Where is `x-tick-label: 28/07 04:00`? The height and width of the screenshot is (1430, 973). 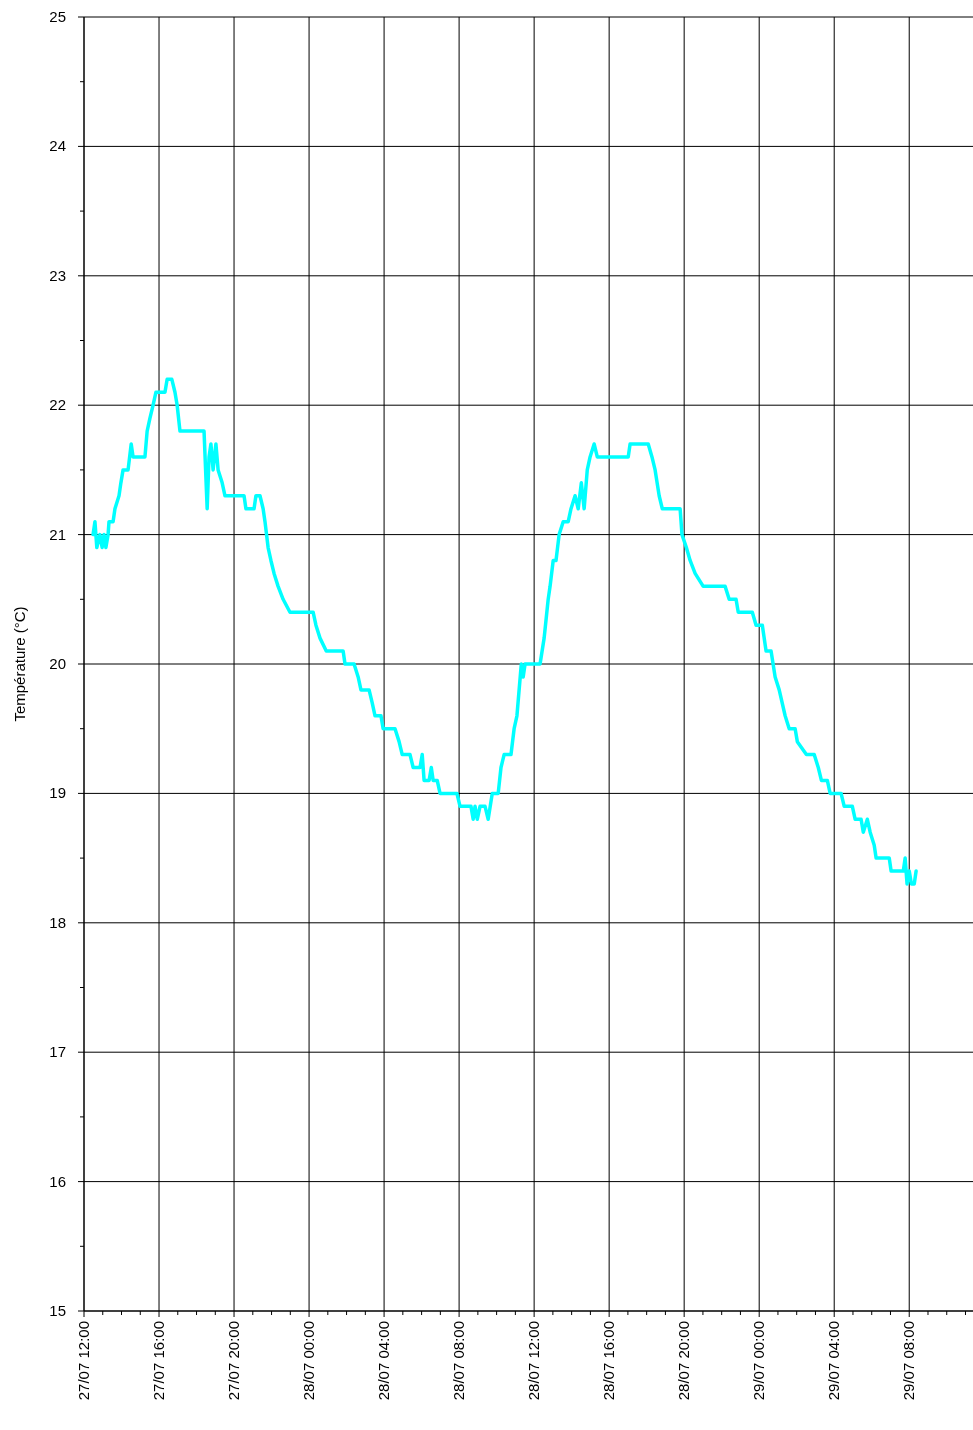
x-tick-label: 28/07 04:00 is located at coordinates (384, 1361).